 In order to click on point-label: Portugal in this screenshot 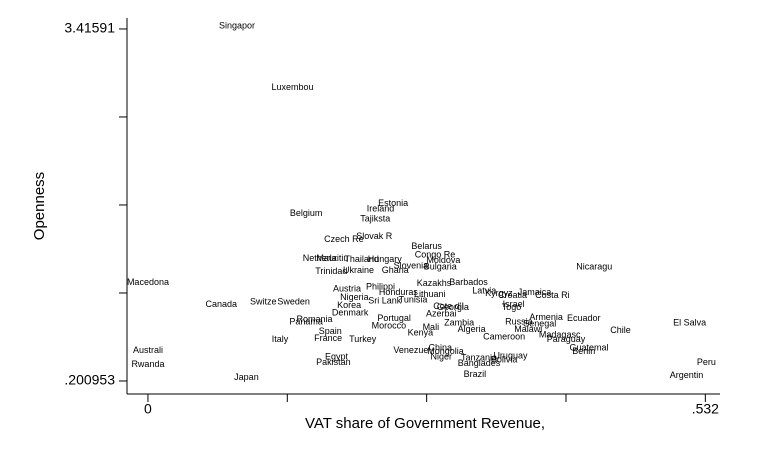, I will do `click(394, 318)`.